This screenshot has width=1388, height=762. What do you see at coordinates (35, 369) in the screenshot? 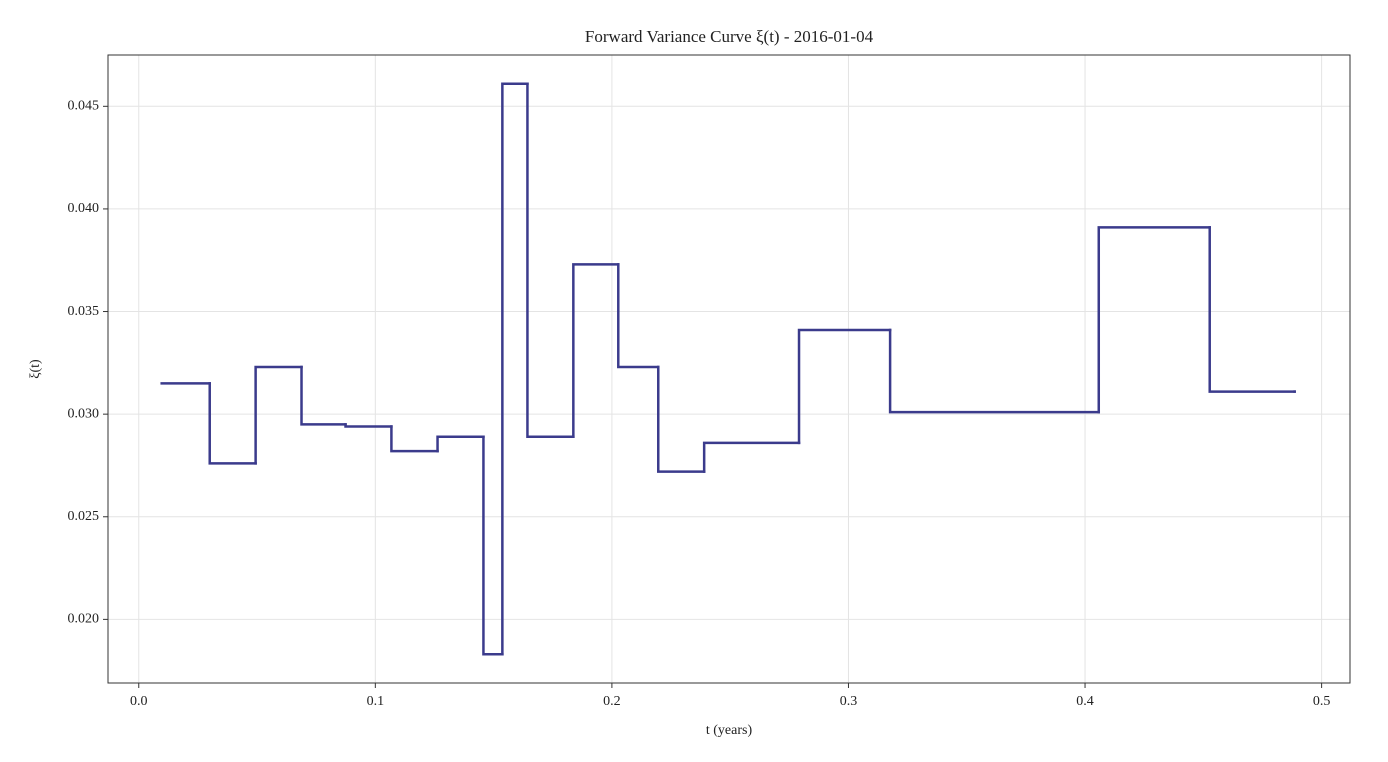
I see `y-axis-label: ξ(t)` at bounding box center [35, 369].